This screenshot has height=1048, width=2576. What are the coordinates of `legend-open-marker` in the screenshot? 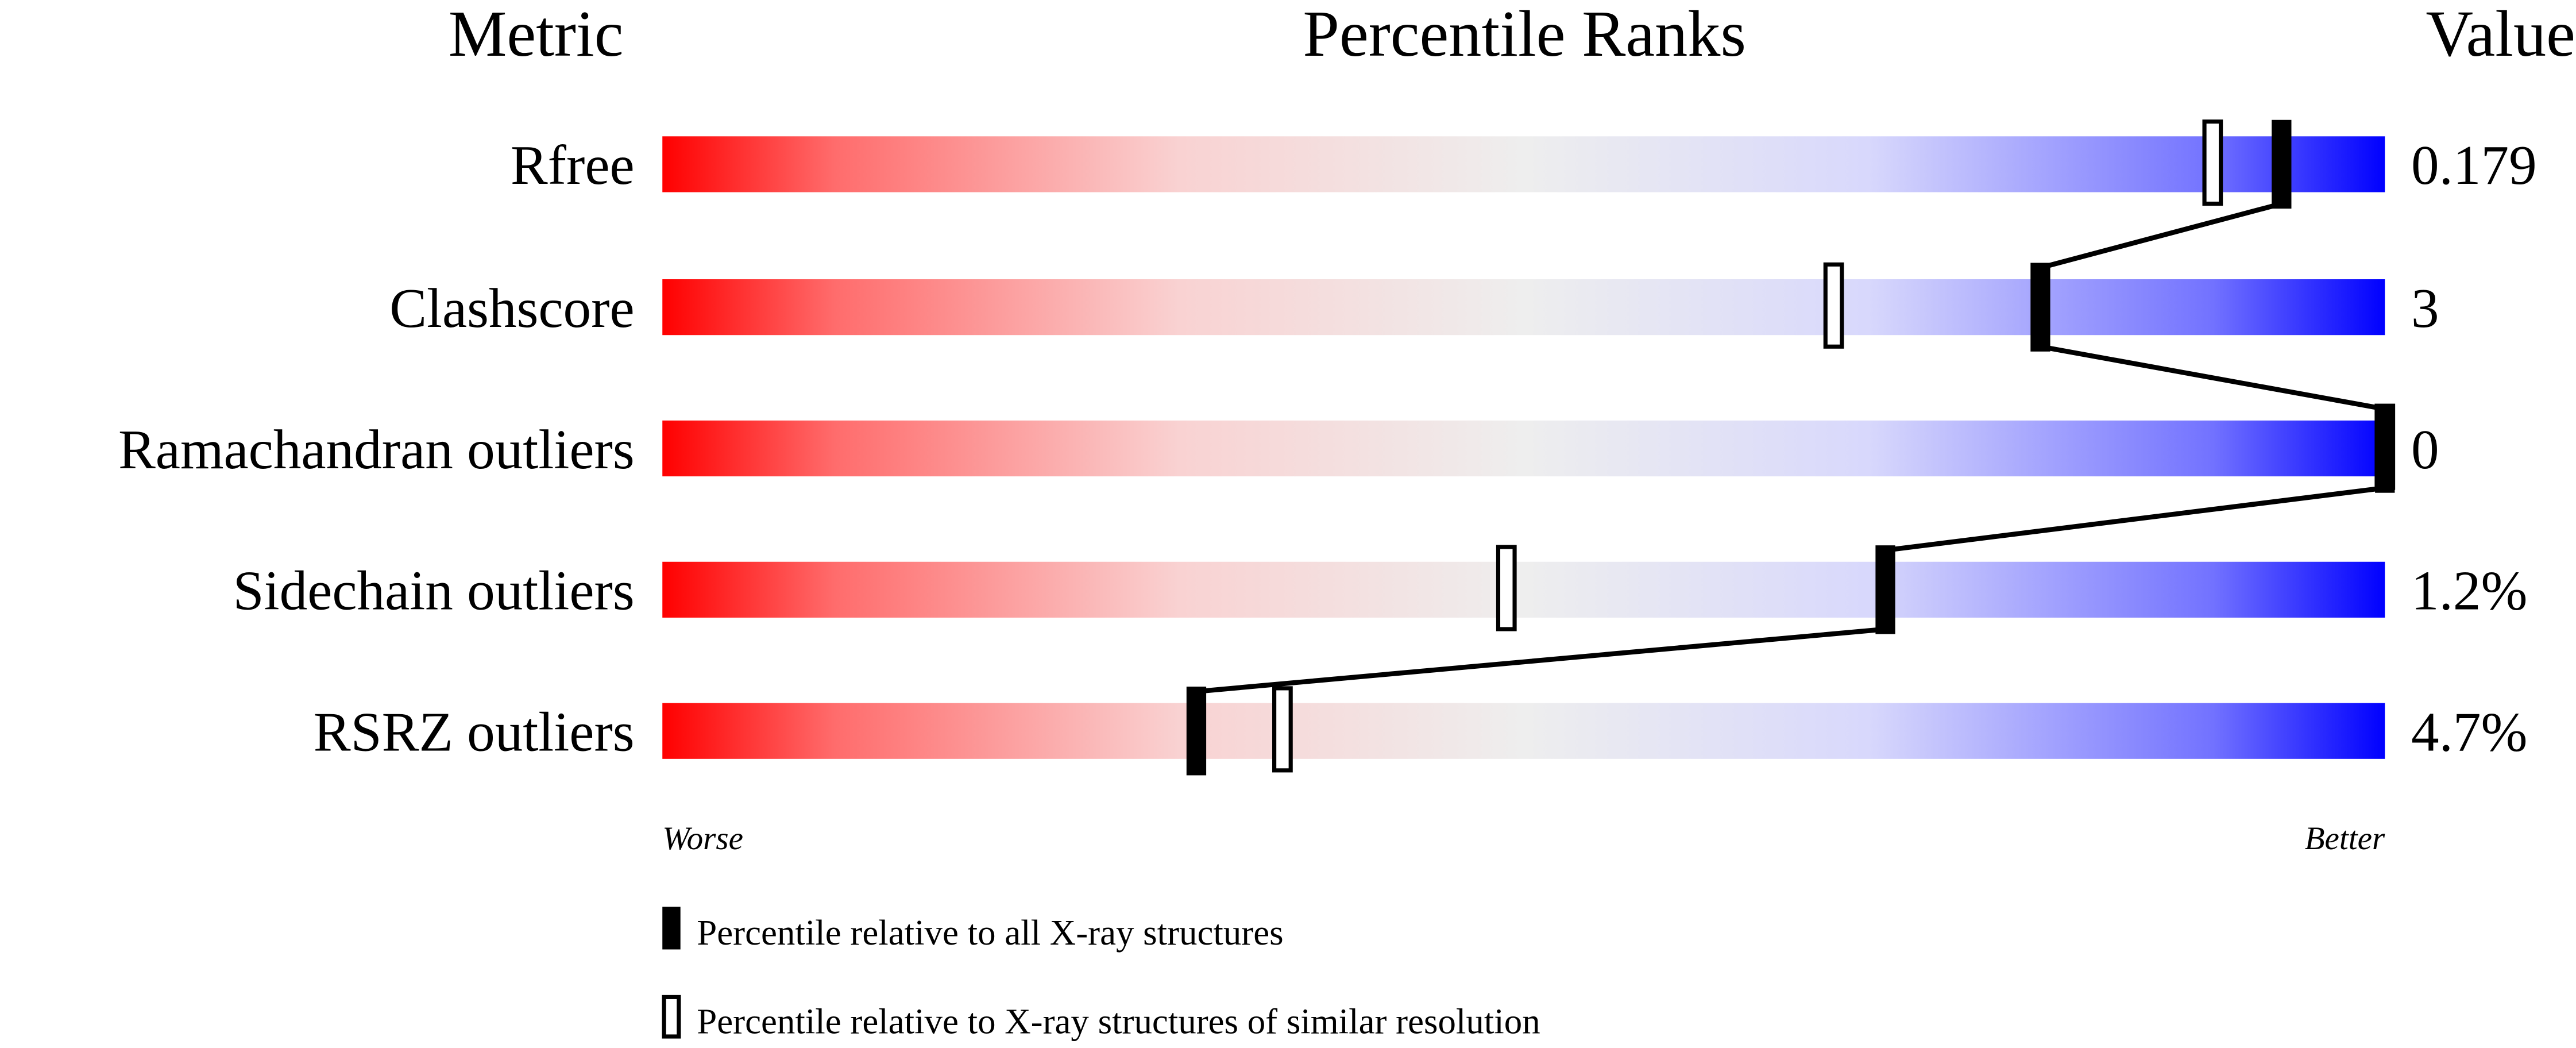 It's located at (671, 1017).